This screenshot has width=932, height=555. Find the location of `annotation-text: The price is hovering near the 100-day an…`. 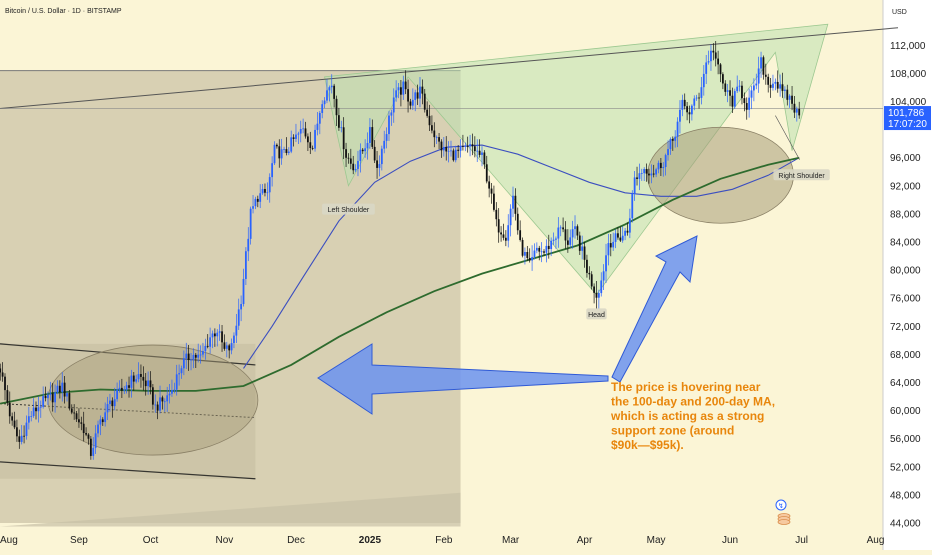

annotation-text: The price is hovering near the 100-day an… is located at coordinates (692, 416).